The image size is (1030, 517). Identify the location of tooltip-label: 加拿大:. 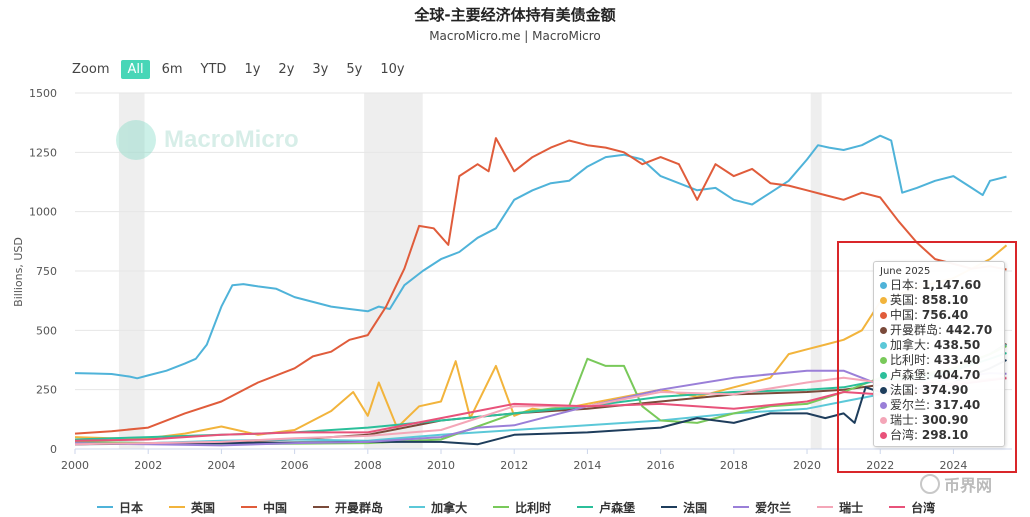
(912, 345).